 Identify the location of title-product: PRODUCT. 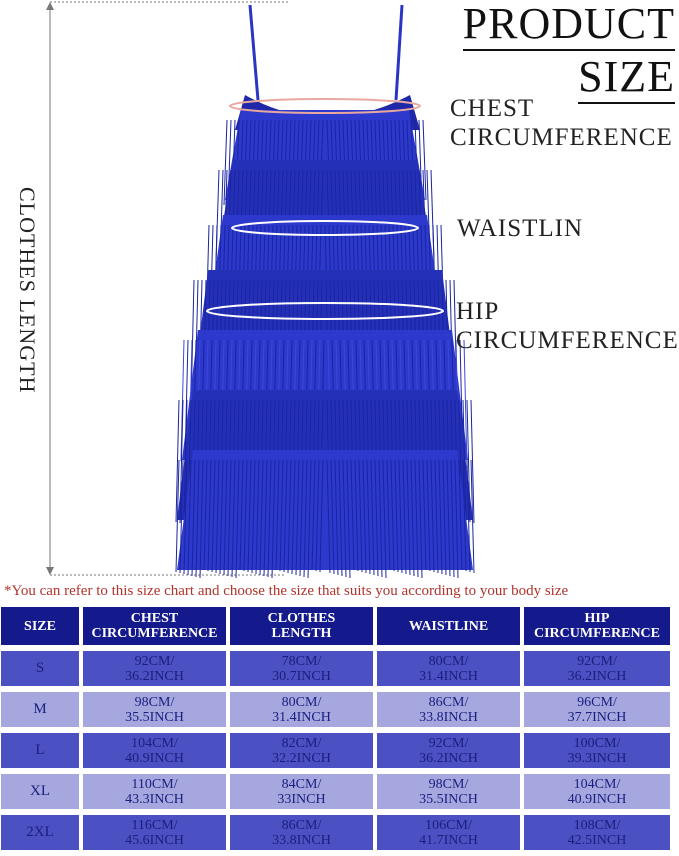
(568, 26).